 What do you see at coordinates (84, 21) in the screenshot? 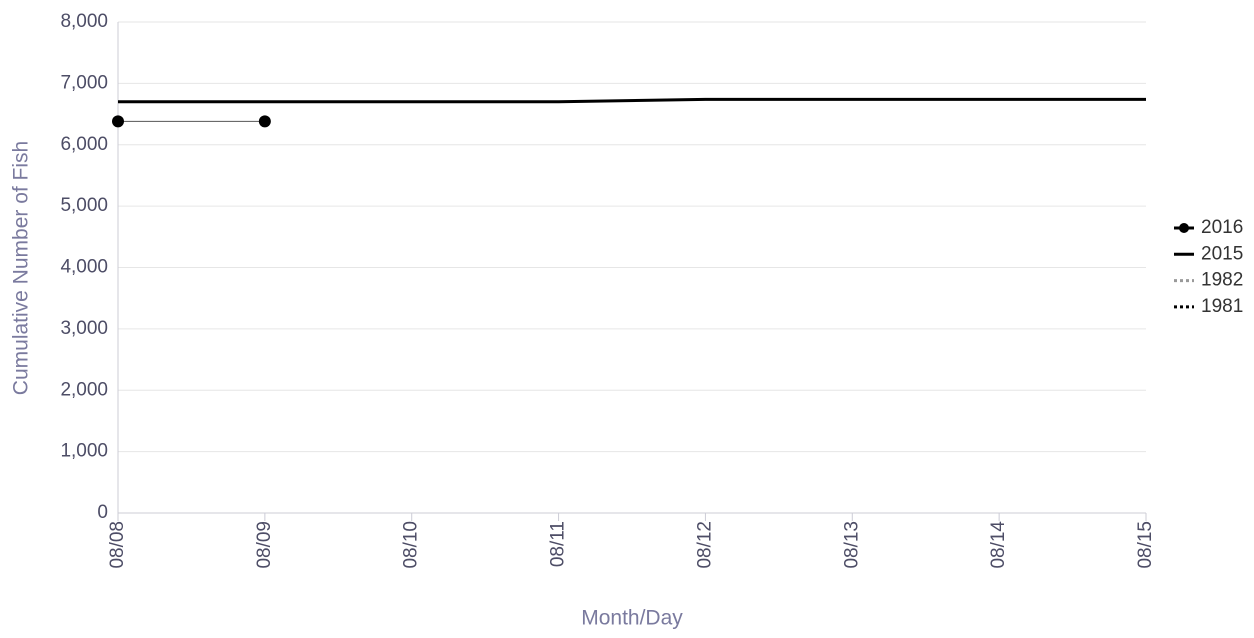
I see `y-tick-label: 8,000` at bounding box center [84, 21].